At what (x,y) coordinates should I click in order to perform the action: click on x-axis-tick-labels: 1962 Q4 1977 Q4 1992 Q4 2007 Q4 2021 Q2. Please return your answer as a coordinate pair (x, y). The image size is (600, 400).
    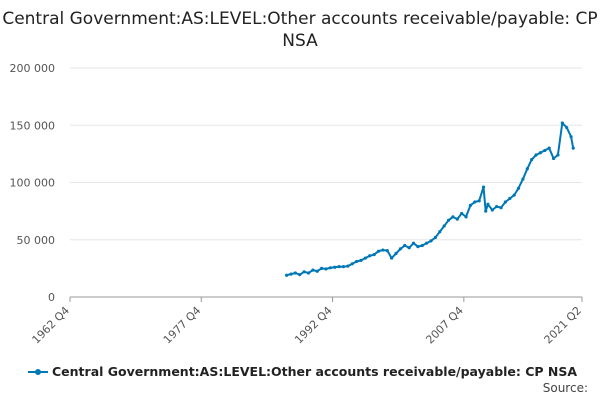
    Looking at the image, I should click on (307, 322).